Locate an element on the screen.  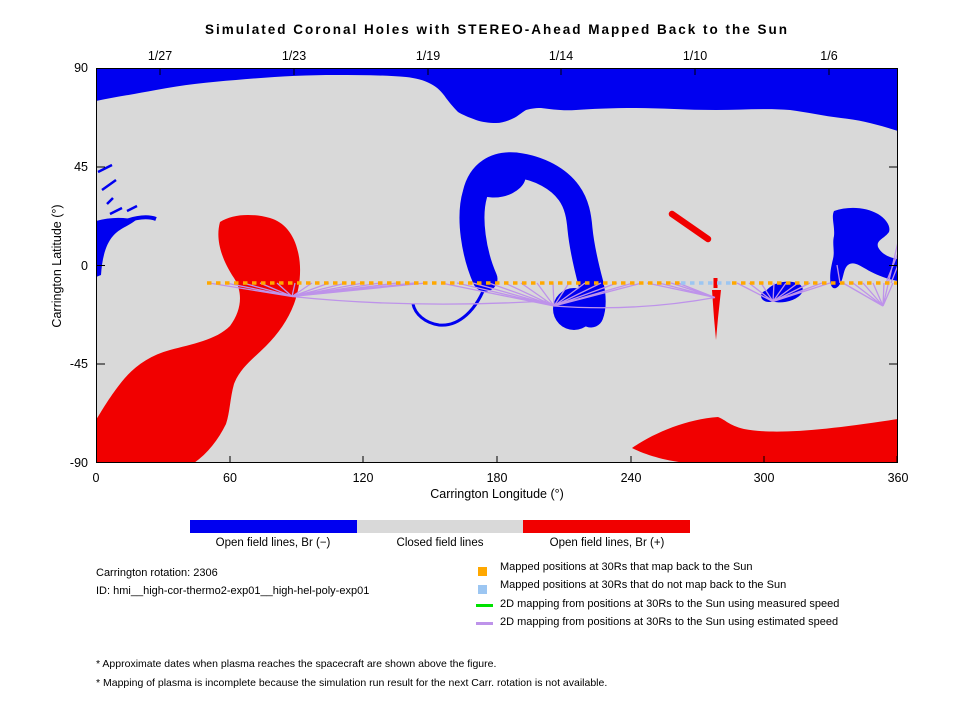
x-tick-label: 360 is located at coordinates (898, 478).